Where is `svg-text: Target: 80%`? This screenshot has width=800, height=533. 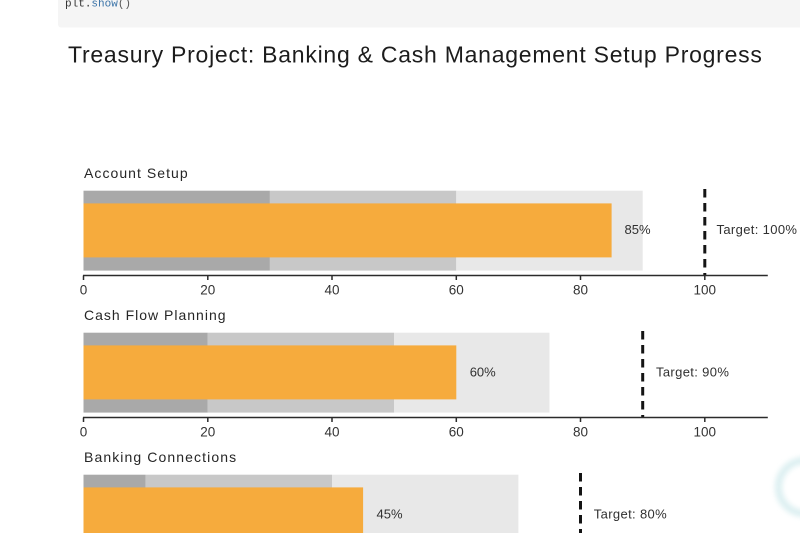
svg-text: Target: 80% is located at coordinates (630, 514).